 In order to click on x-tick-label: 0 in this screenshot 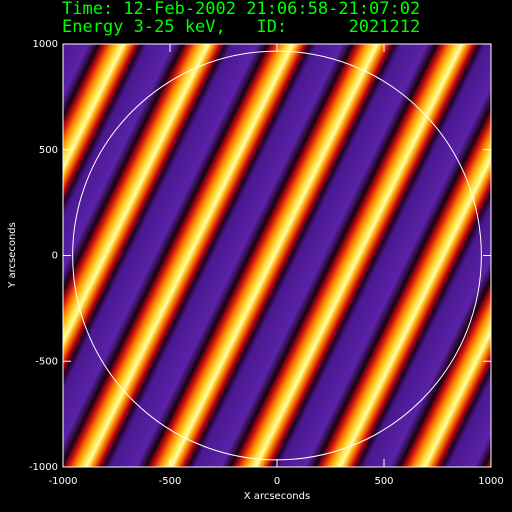, I will do `click(277, 481)`.